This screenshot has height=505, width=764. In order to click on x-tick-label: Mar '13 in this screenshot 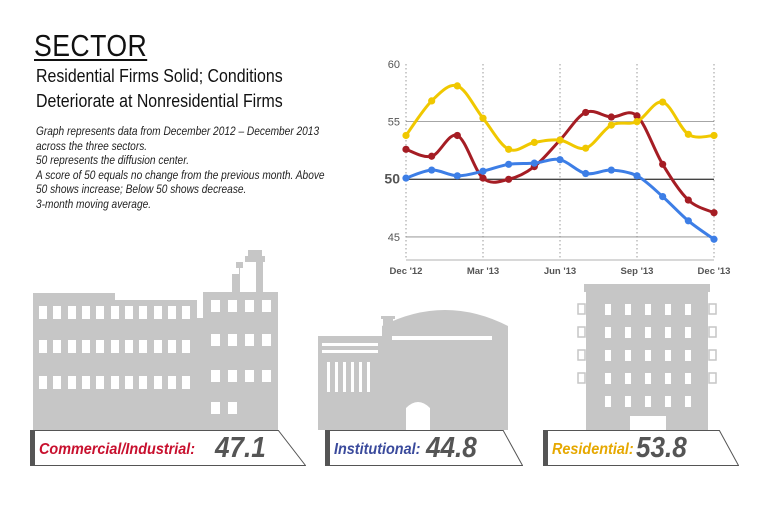, I will do `click(483, 271)`.